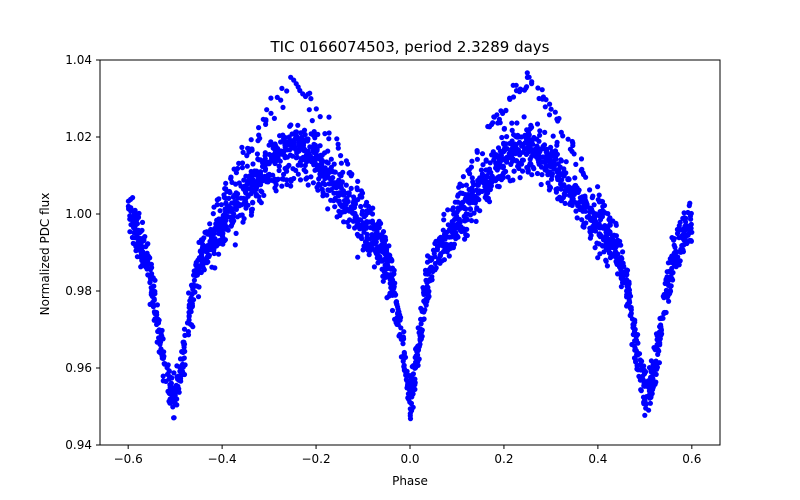  What do you see at coordinates (78, 368) in the screenshot?
I see `y-tick-label: 0.96` at bounding box center [78, 368].